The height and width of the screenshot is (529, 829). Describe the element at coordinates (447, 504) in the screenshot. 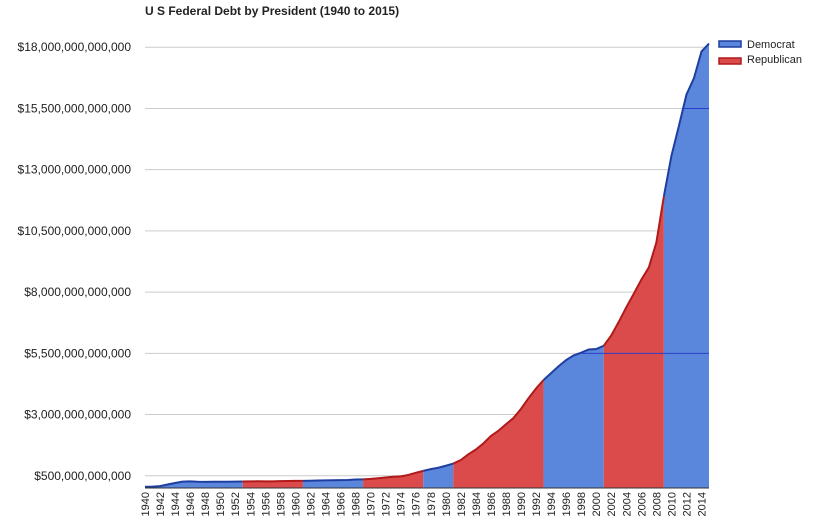

I see `x-tick-label: 1980` at that location.